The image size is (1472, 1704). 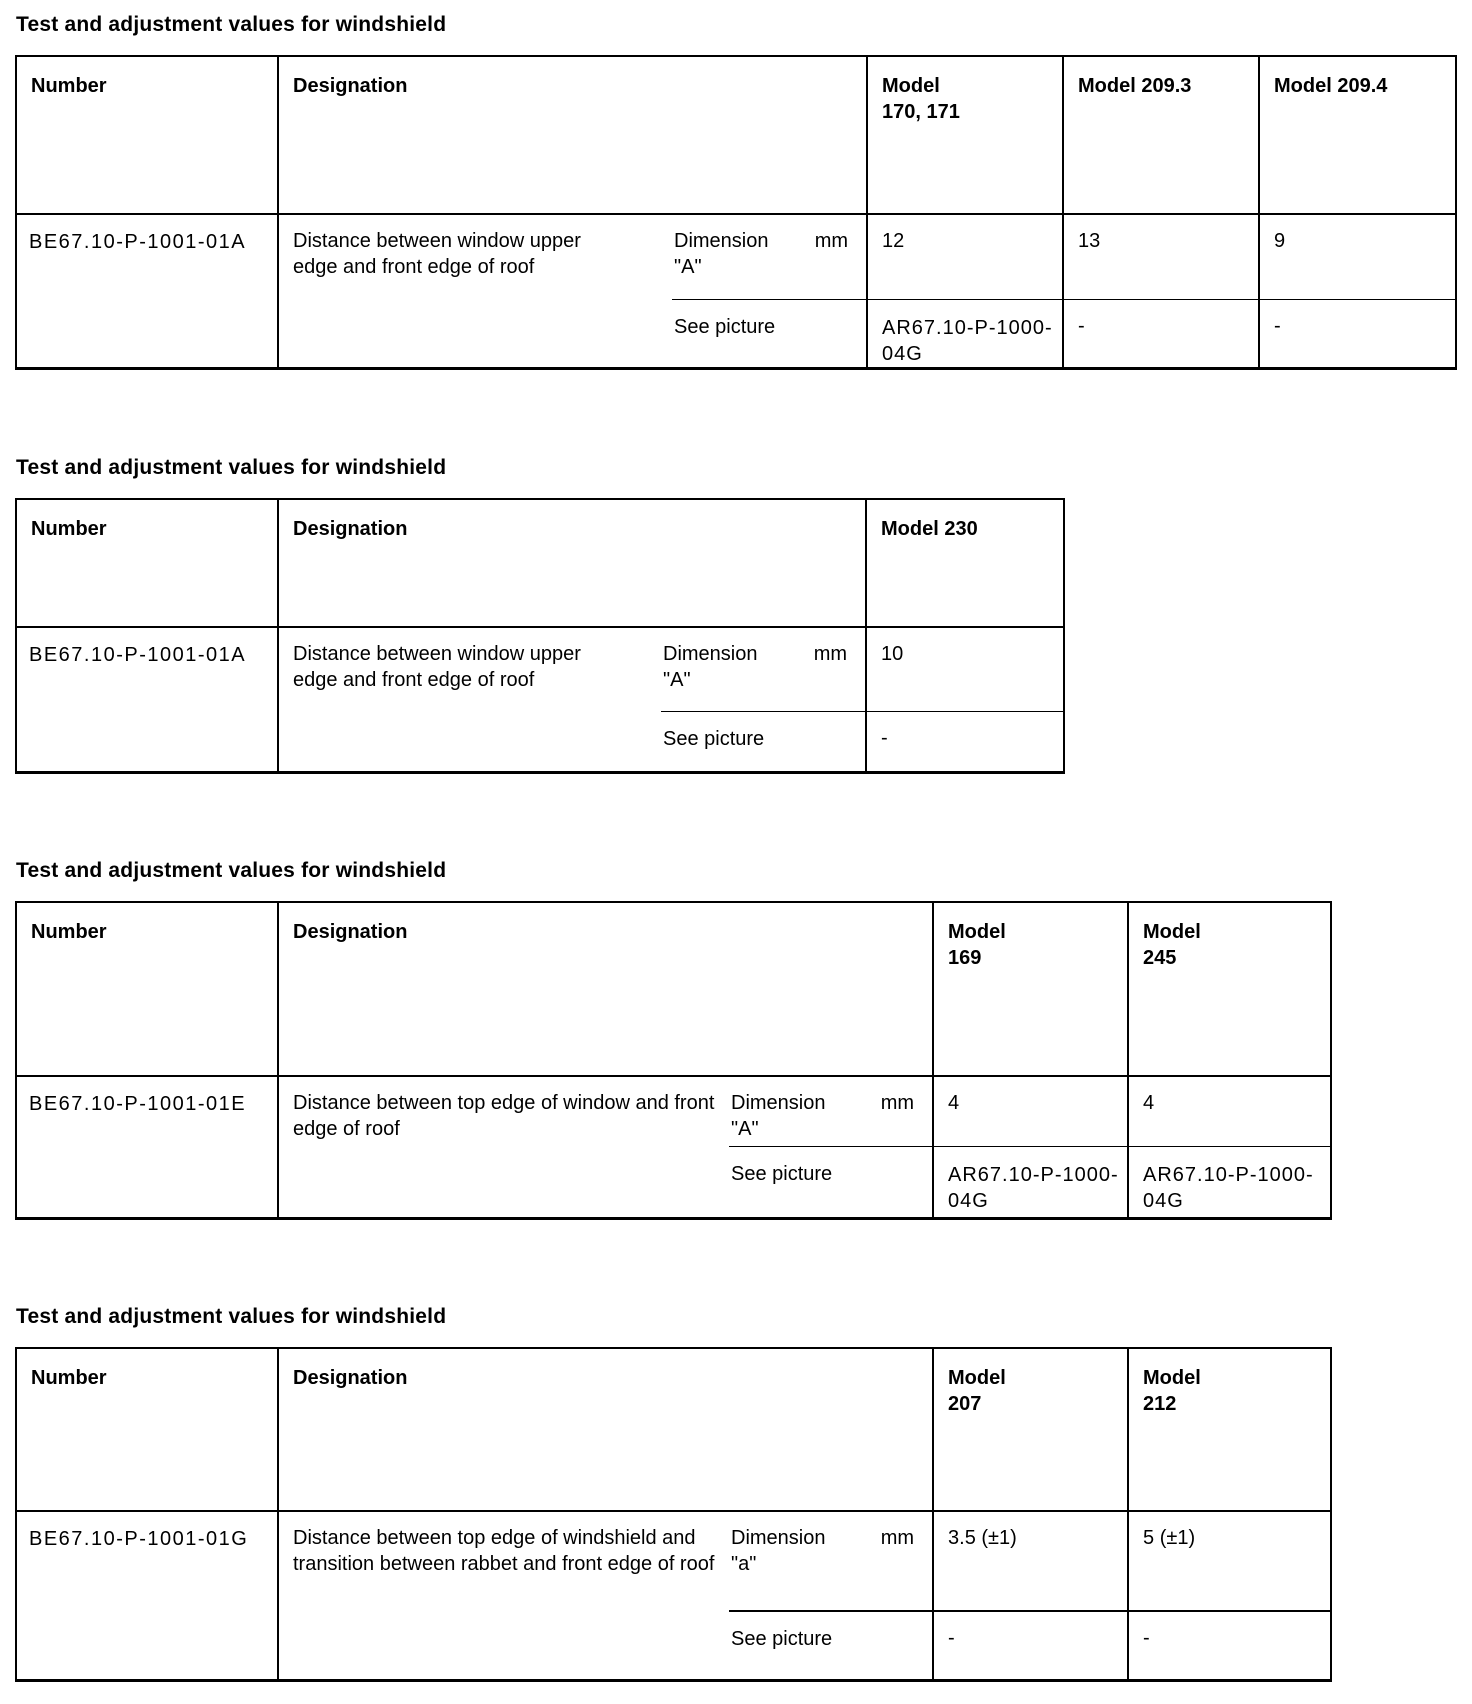 What do you see at coordinates (1030, 1429) in the screenshot?
I see `column-header-model: Model 207` at bounding box center [1030, 1429].